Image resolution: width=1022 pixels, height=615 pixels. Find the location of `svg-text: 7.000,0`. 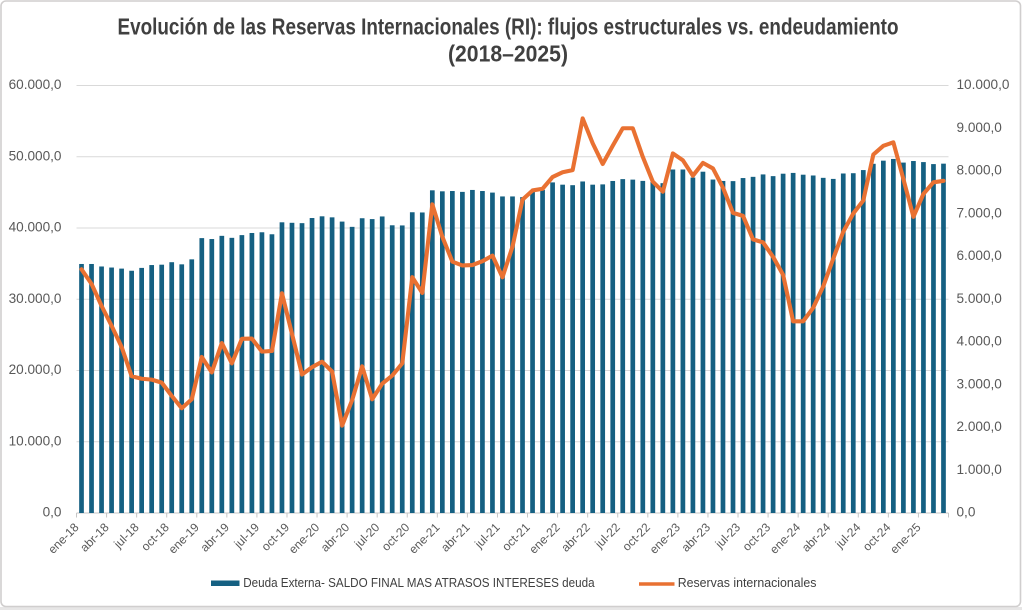

svg-text: 7.000,0 is located at coordinates (980, 212).